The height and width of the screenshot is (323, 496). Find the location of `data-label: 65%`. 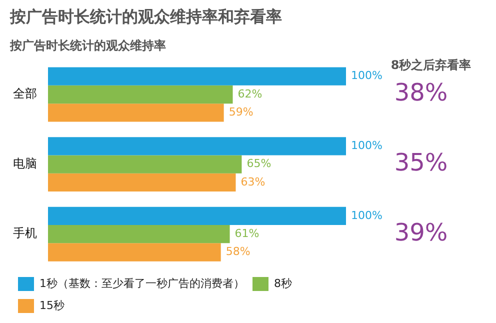

data-label: 65% is located at coordinates (259, 163).